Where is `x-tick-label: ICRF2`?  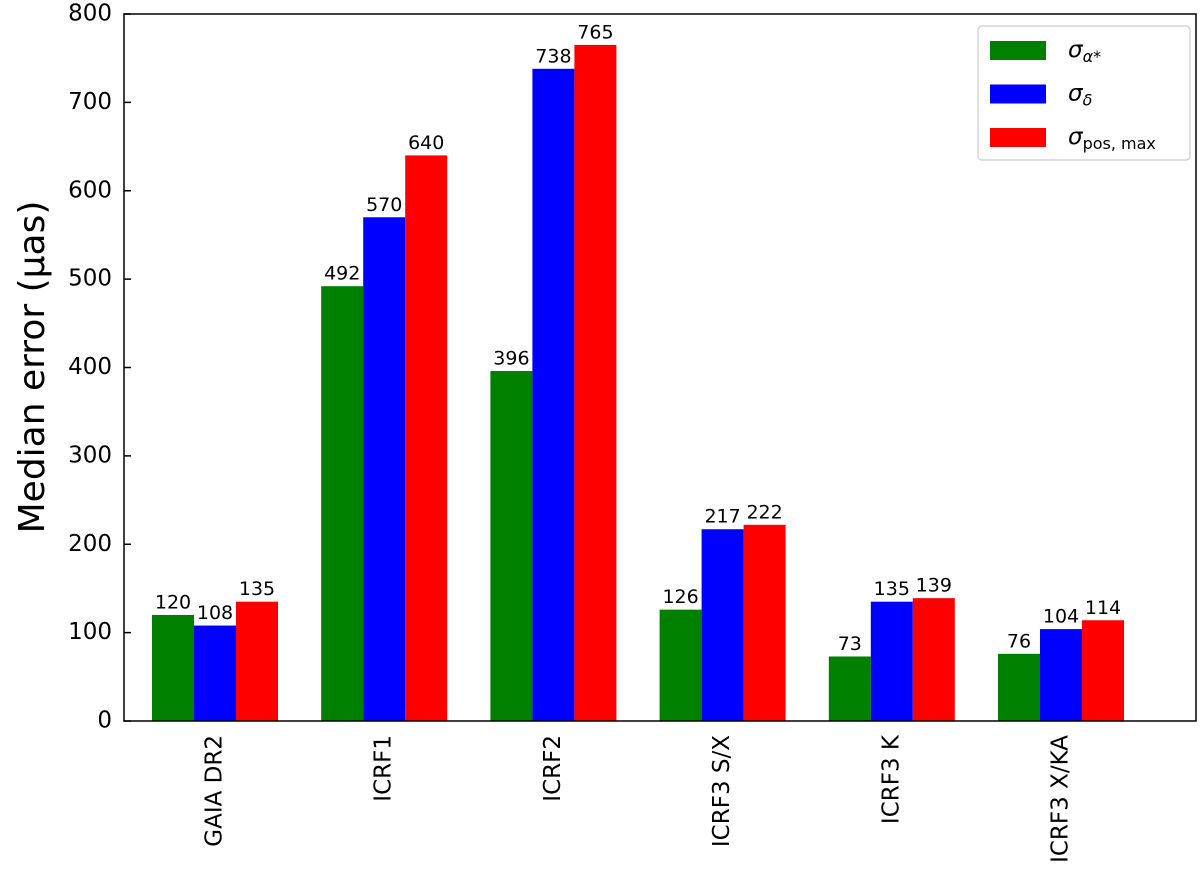
x-tick-label: ICRF2 is located at coordinates (553, 768).